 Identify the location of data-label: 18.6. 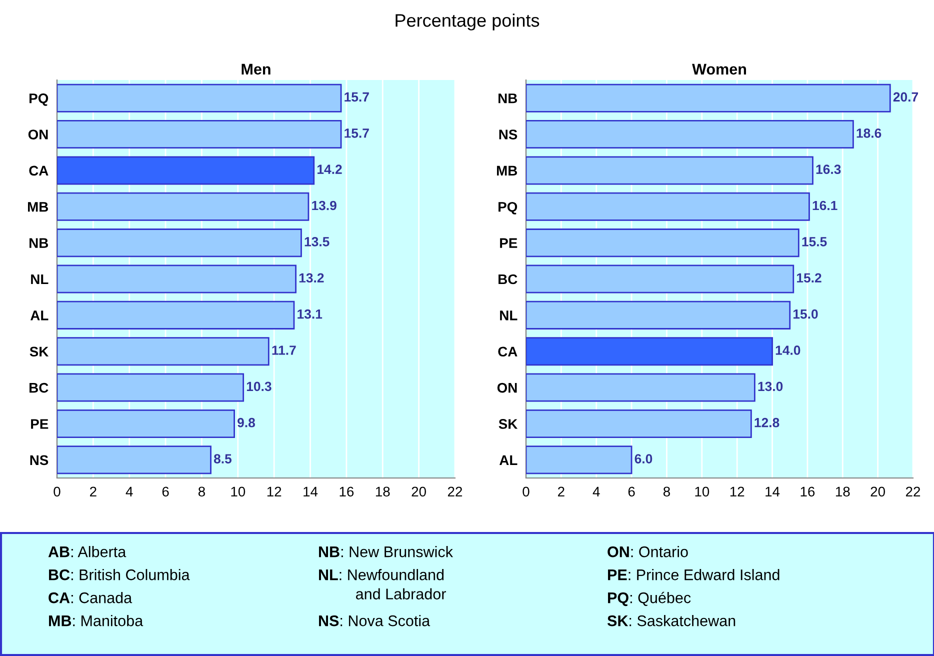
(869, 133).